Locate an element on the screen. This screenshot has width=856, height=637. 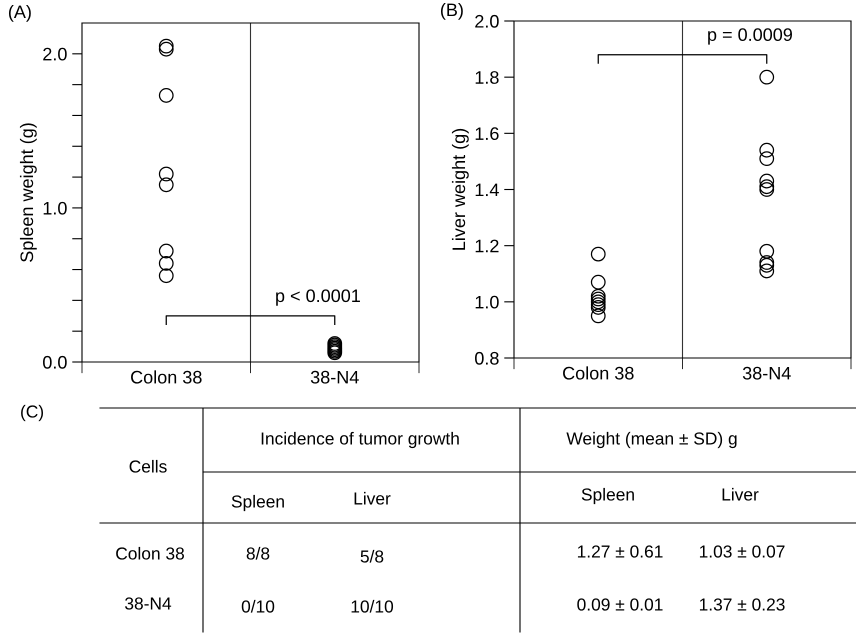
y-tick-label: 1.6 is located at coordinates (487, 133).